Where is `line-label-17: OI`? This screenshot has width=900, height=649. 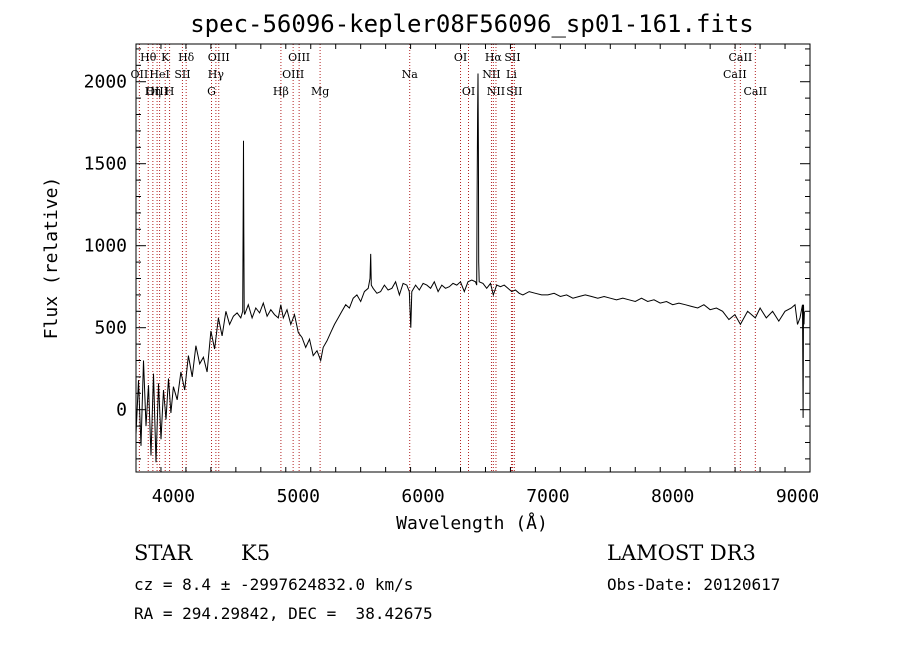 line-label-17: OI is located at coordinates (460, 57).